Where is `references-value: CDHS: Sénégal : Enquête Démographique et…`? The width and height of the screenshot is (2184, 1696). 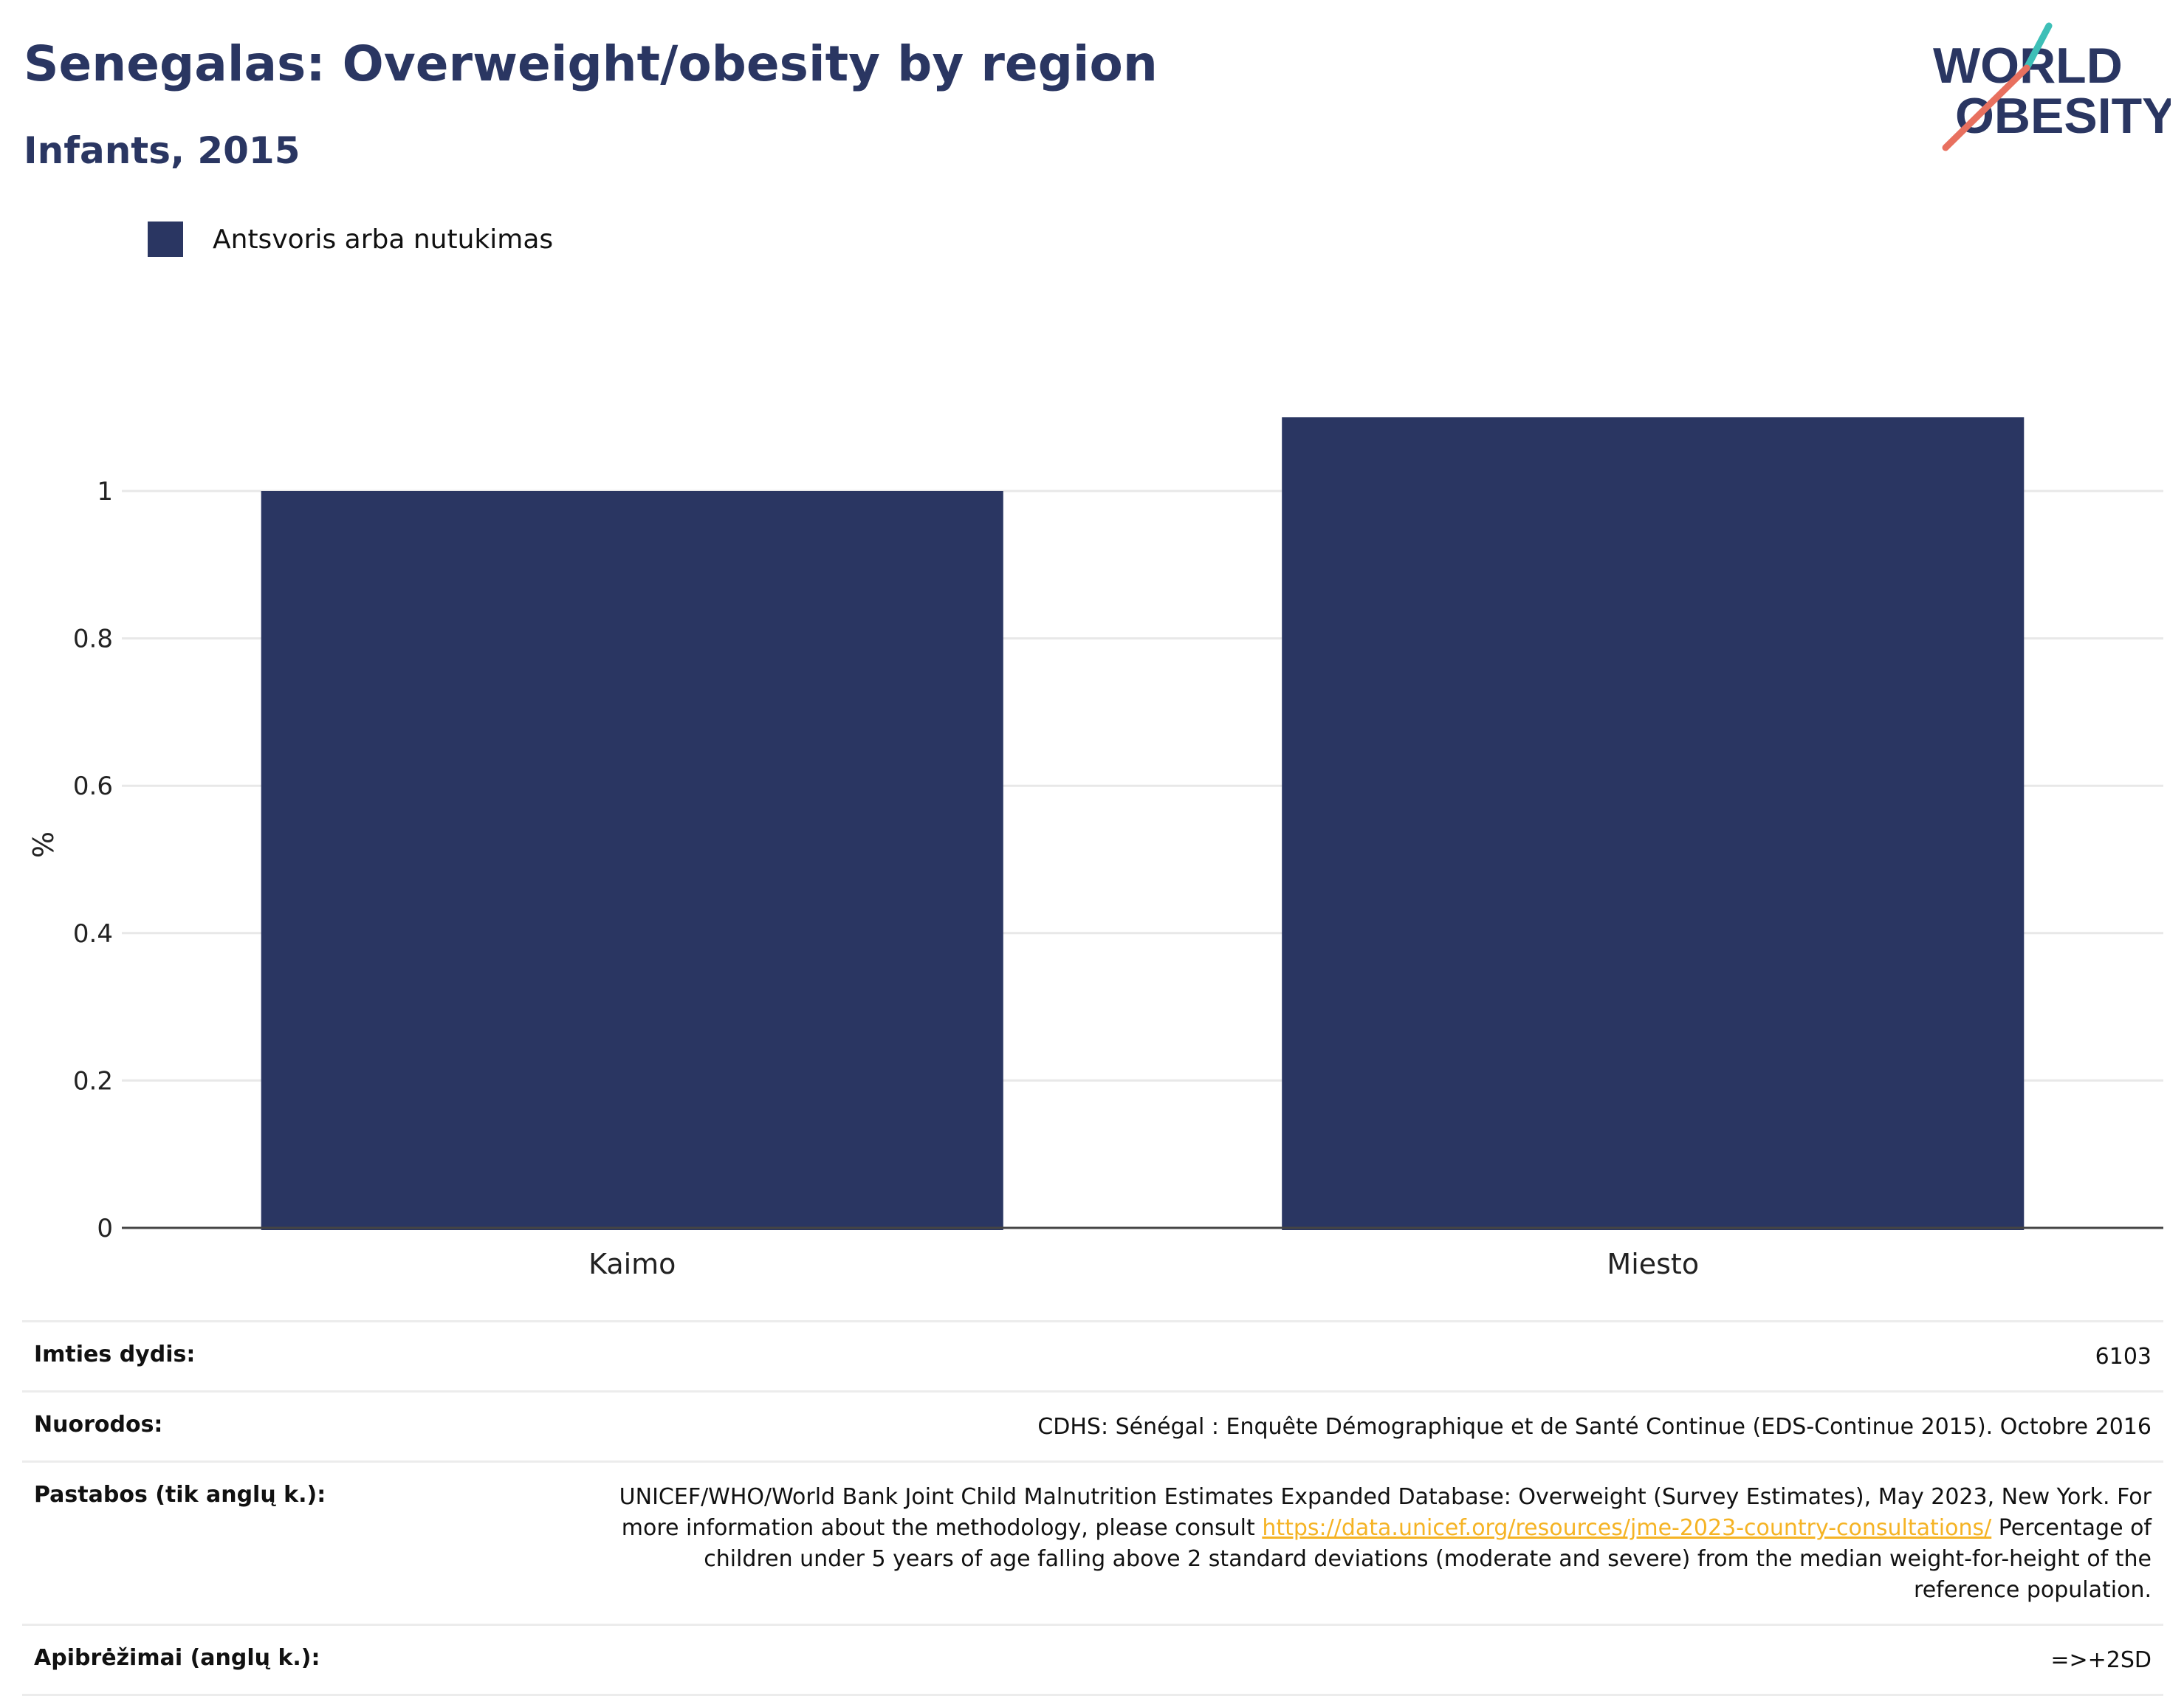 references-value: CDHS: Sénégal : Enquête Démographique et… is located at coordinates (1595, 1427).